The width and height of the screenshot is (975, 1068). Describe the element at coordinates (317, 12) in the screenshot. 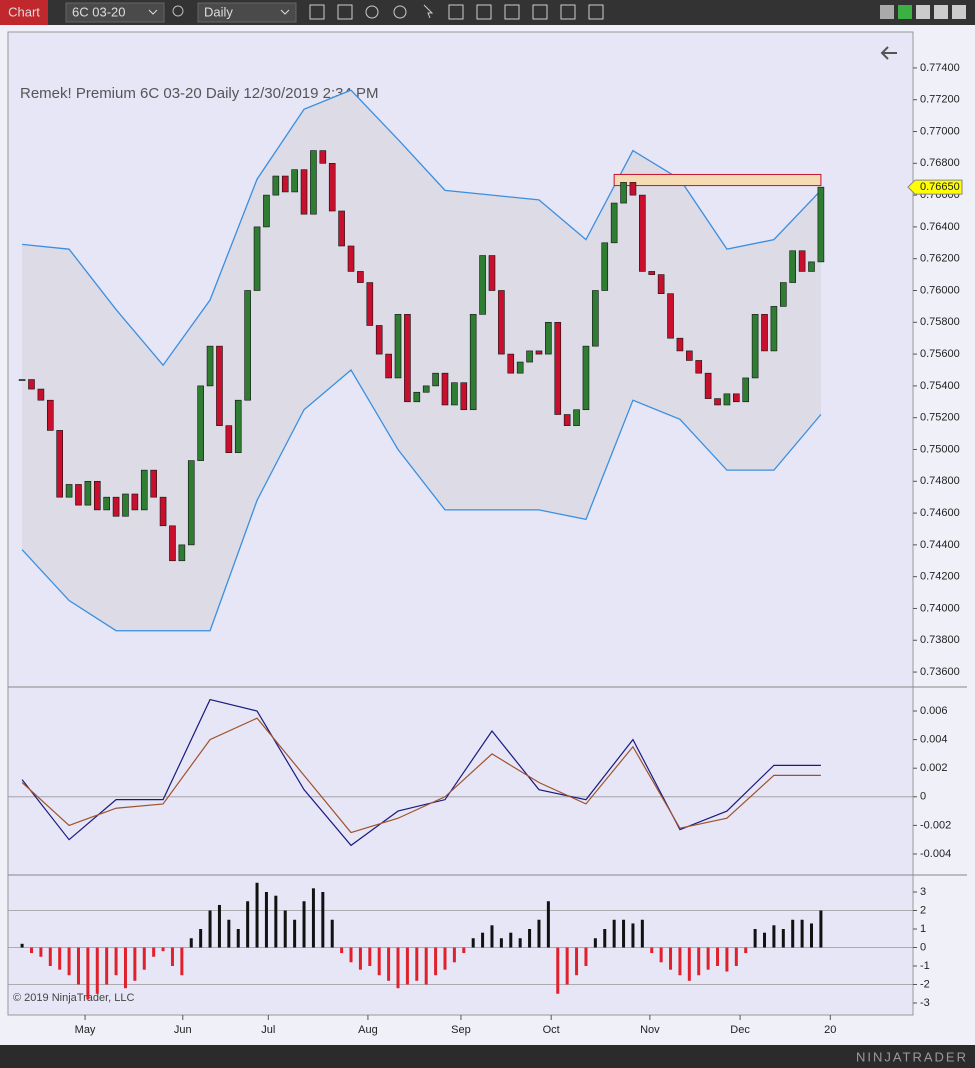

I see `tool-bars` at that location.